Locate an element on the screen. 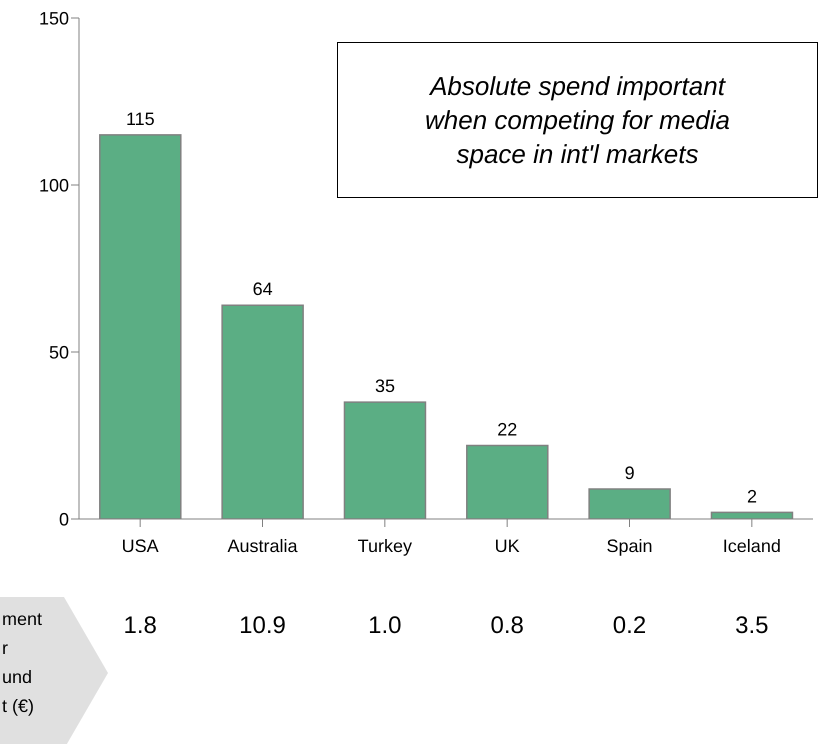 The image size is (829, 744). data-label: 115 is located at coordinates (140, 118).